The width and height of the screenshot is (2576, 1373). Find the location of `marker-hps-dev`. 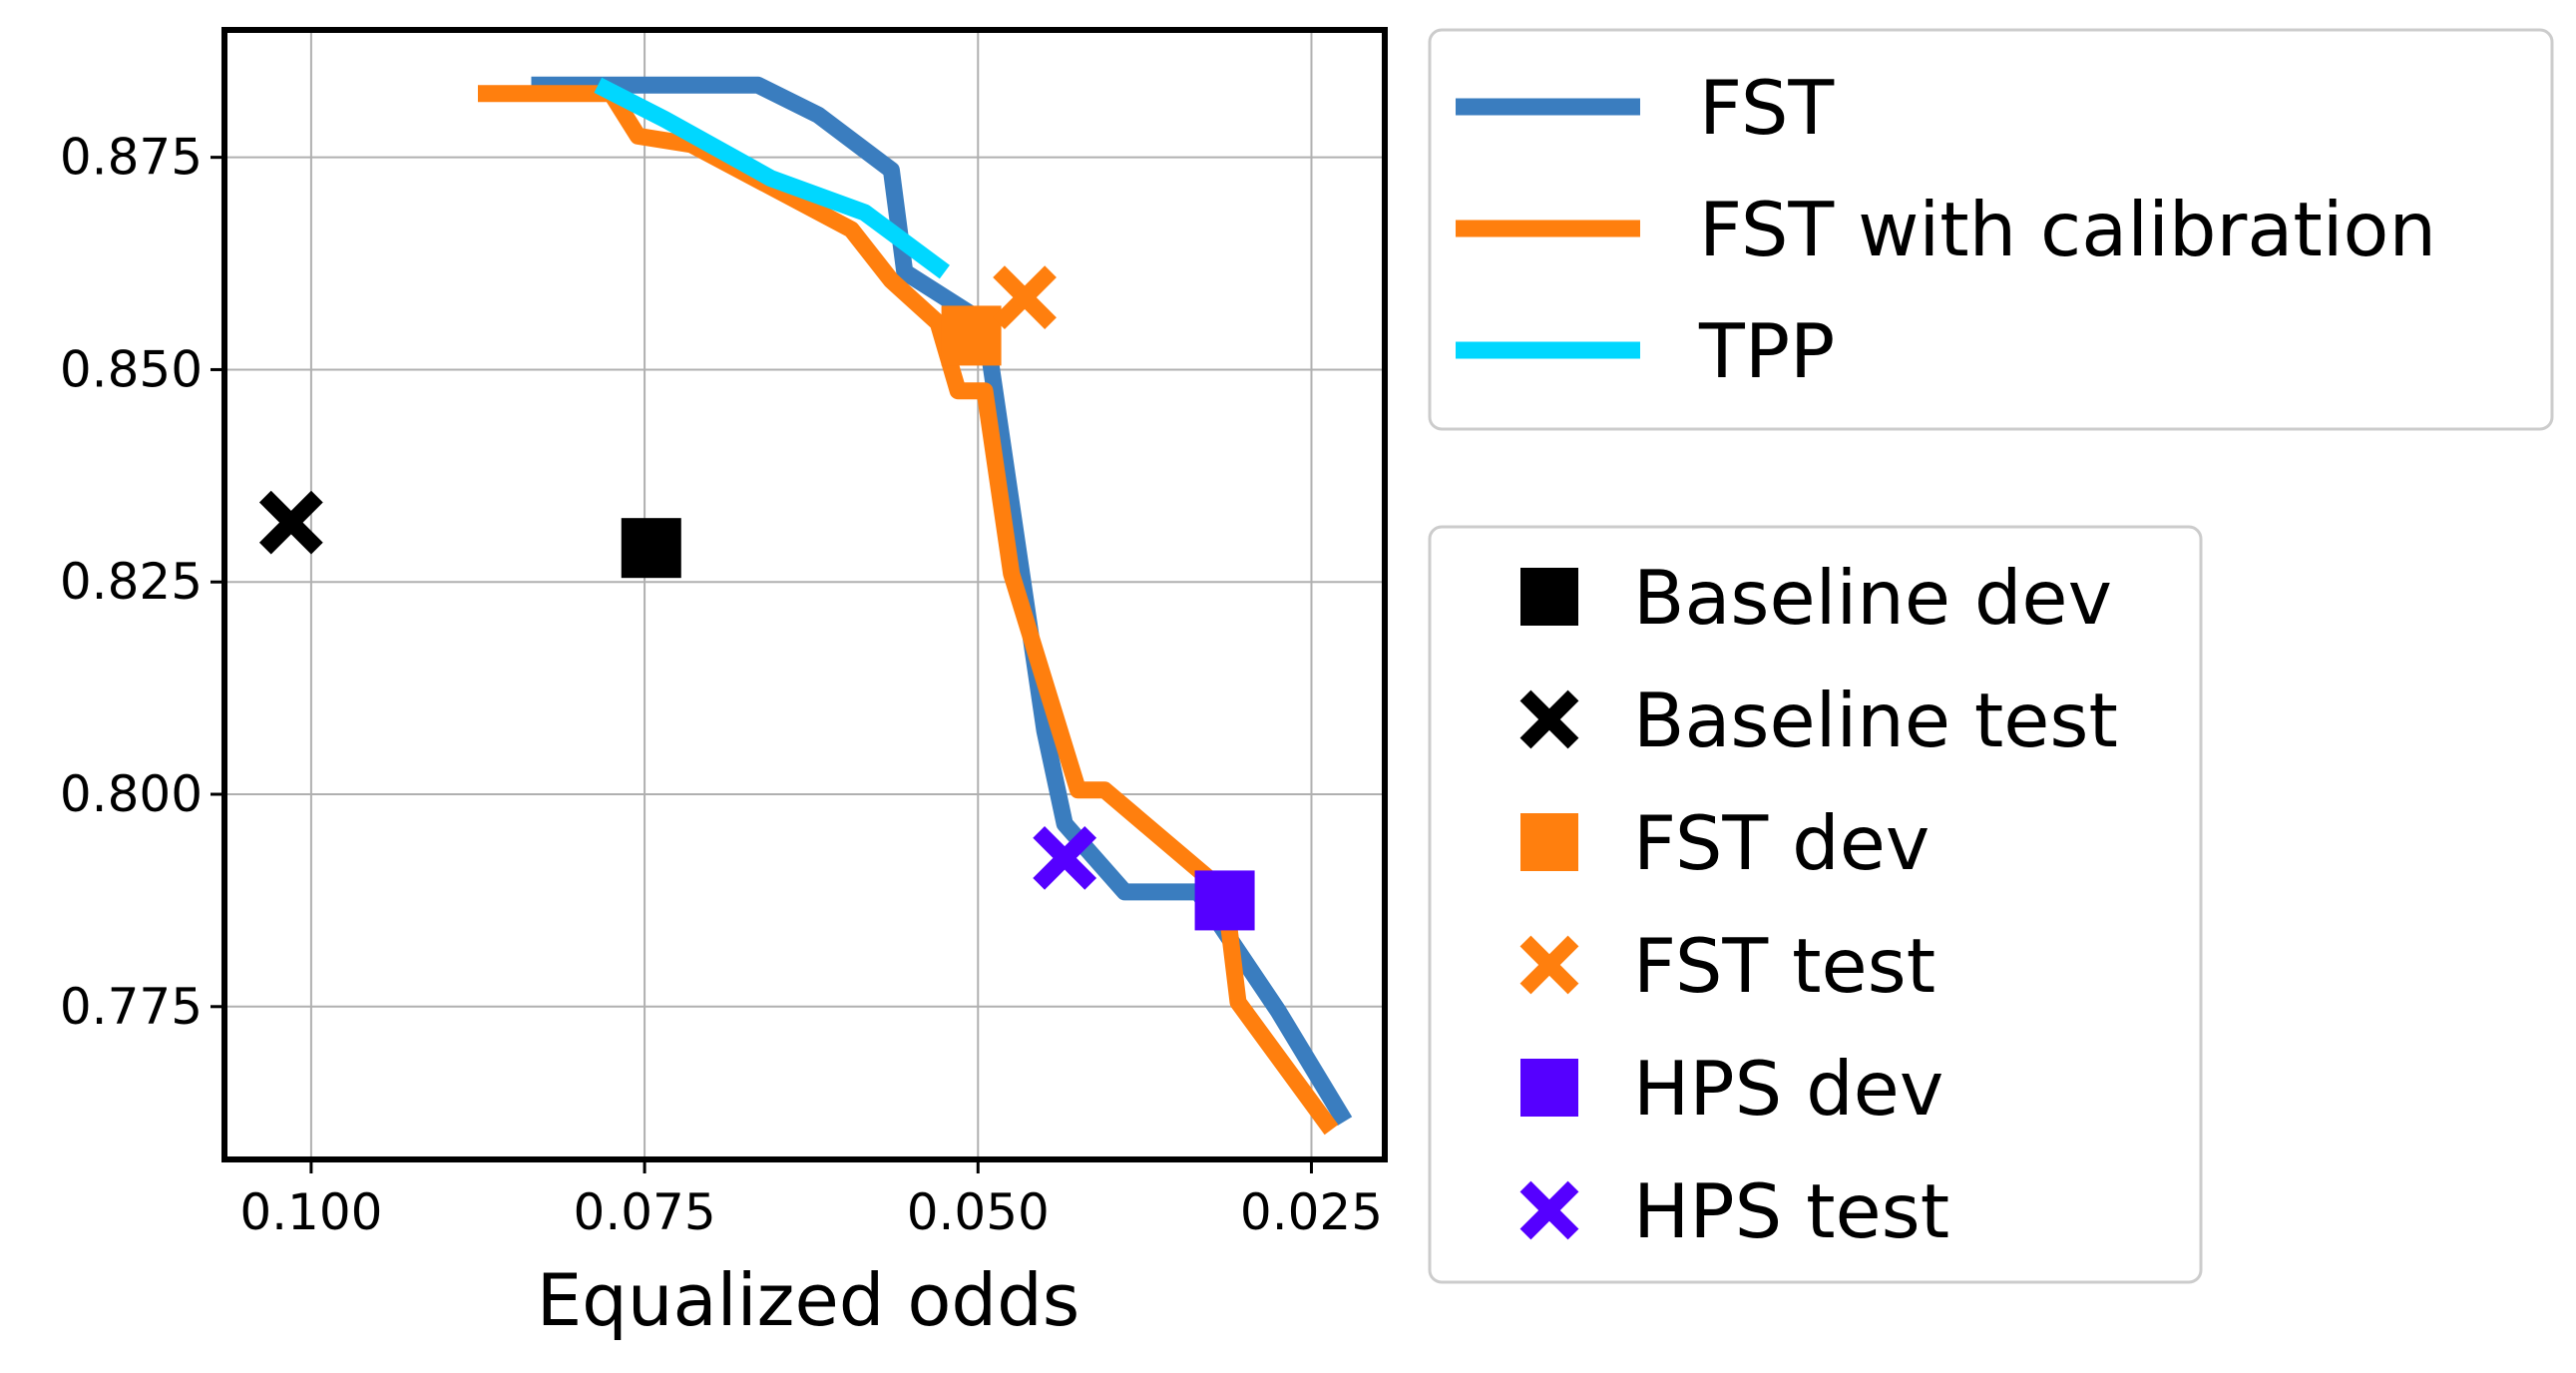

marker-hps-dev is located at coordinates (1224, 900).